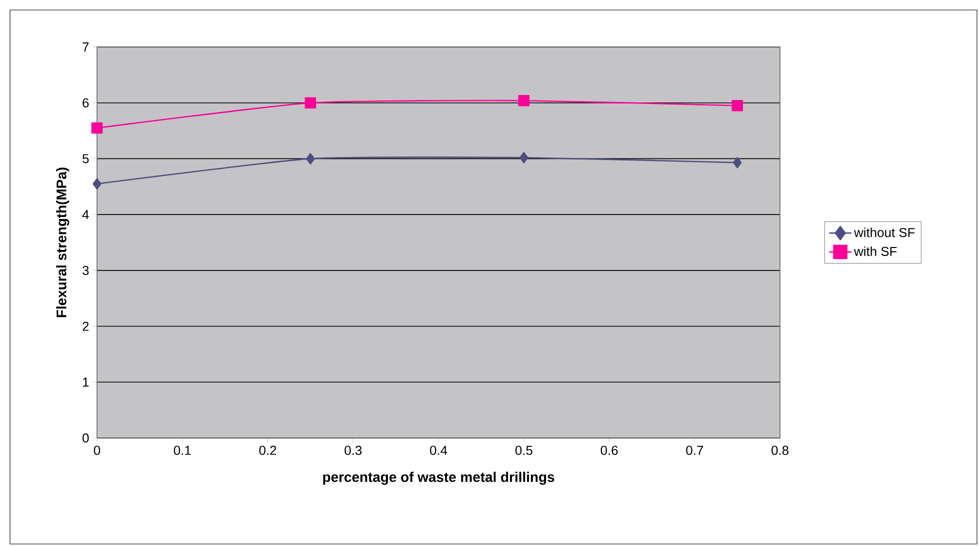 This screenshot has height=546, width=979. I want to click on x-tick-label: 0.1, so click(182, 450).